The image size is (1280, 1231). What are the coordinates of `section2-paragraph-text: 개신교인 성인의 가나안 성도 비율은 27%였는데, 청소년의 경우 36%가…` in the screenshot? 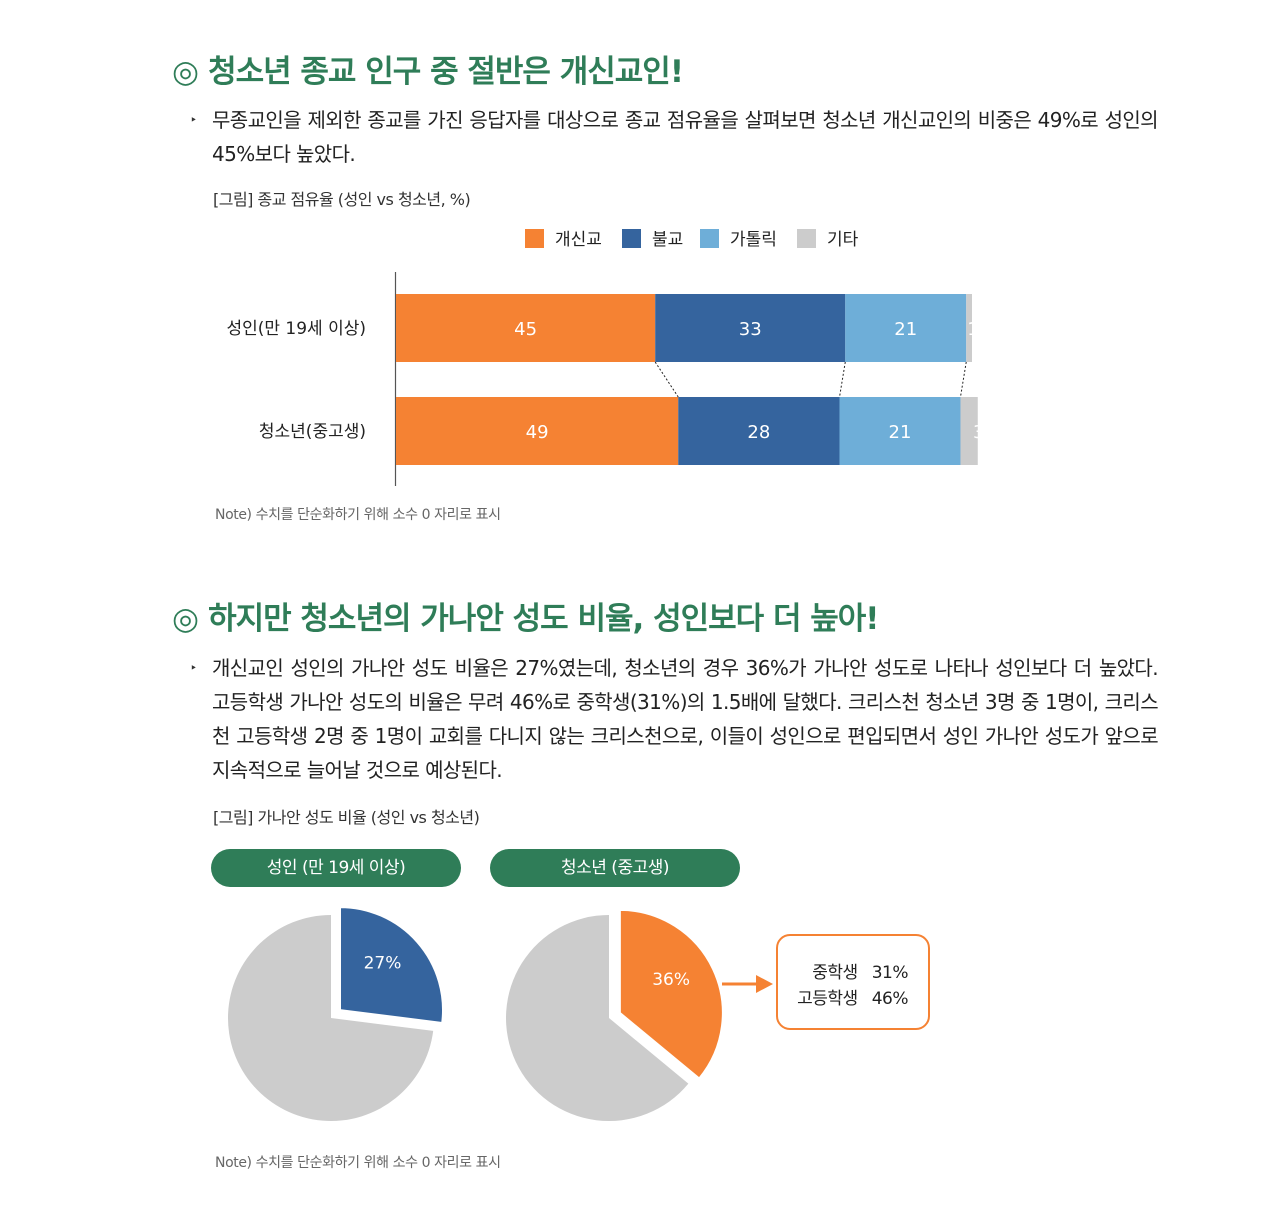 It's located at (685, 719).